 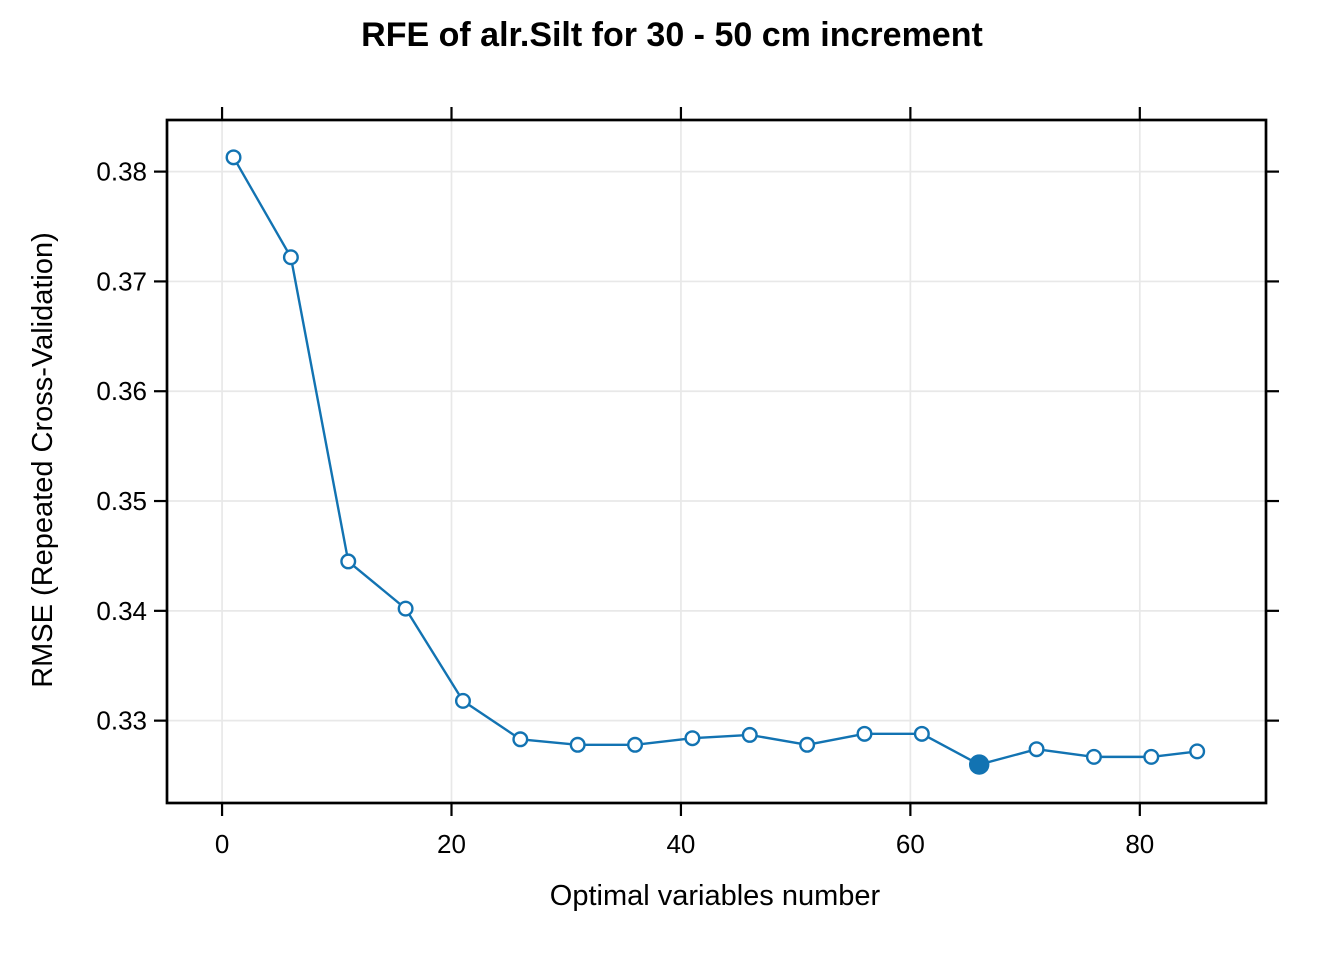 I want to click on x-tick-label: 40, so click(x=680, y=844).